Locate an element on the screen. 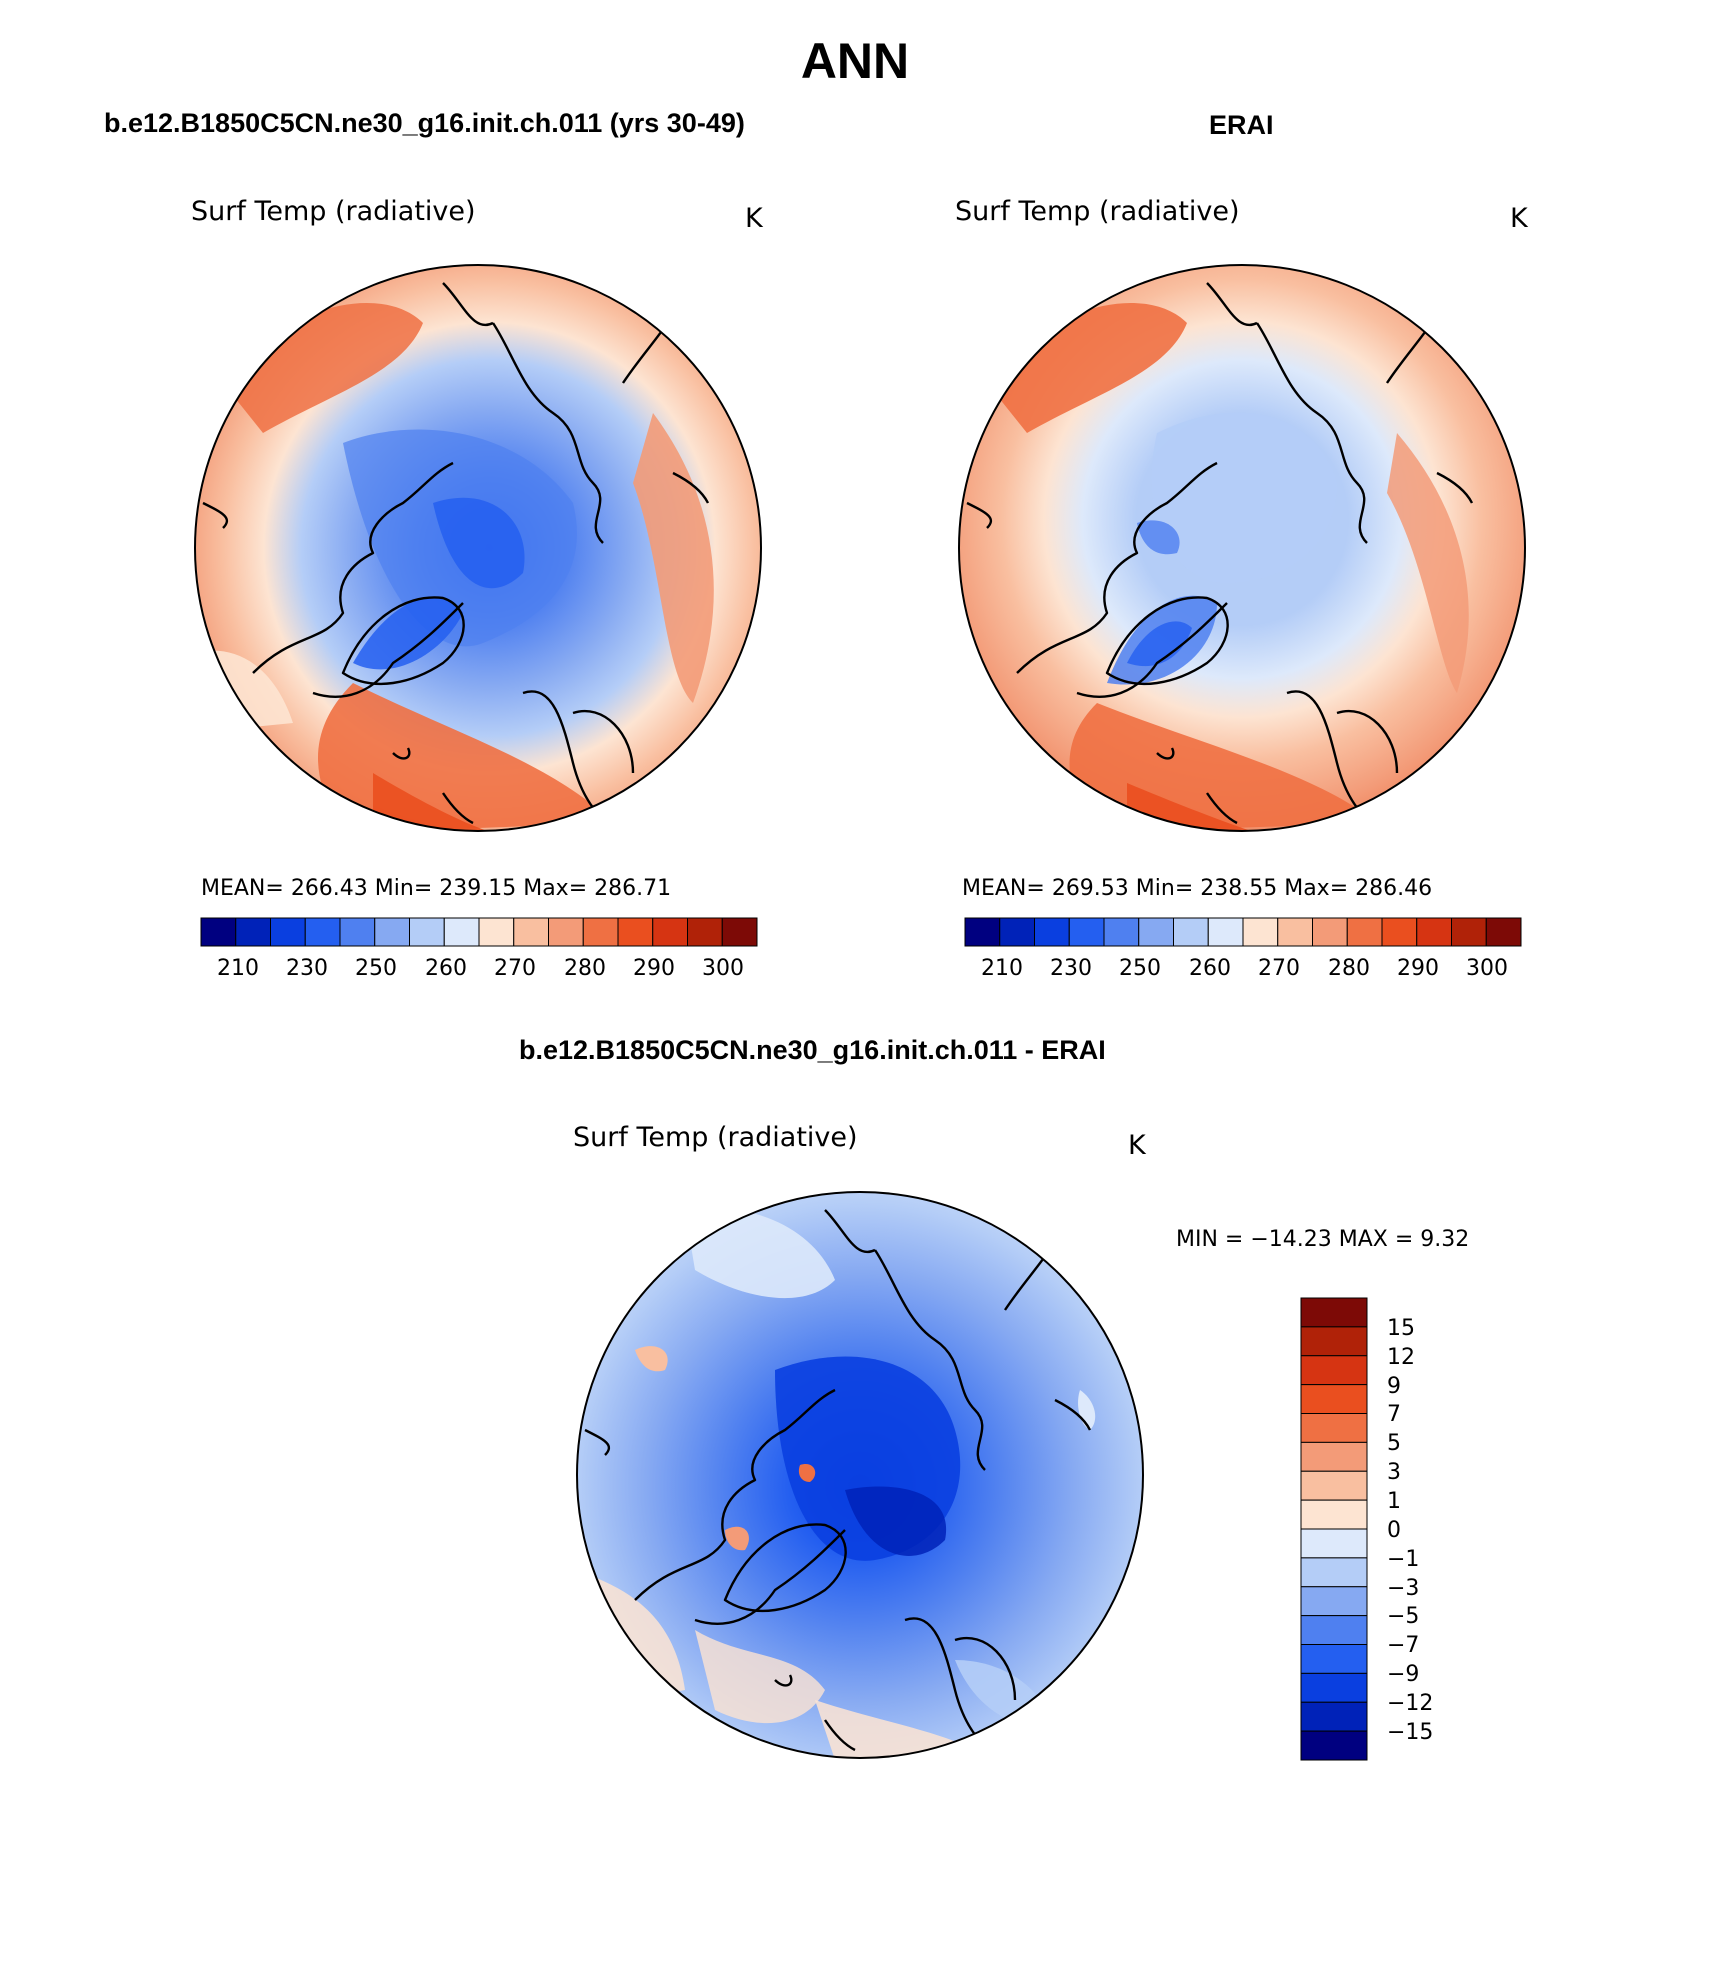 The height and width of the screenshot is (1969, 1710). panel-3-variable-label: Surf Temp (radiative) is located at coordinates (715, 1137).